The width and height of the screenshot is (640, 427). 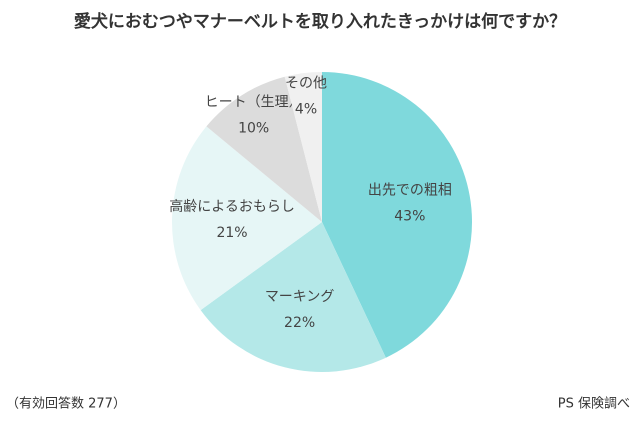 What do you see at coordinates (306, 110) in the screenshot?
I see `value-label: 4%` at bounding box center [306, 110].